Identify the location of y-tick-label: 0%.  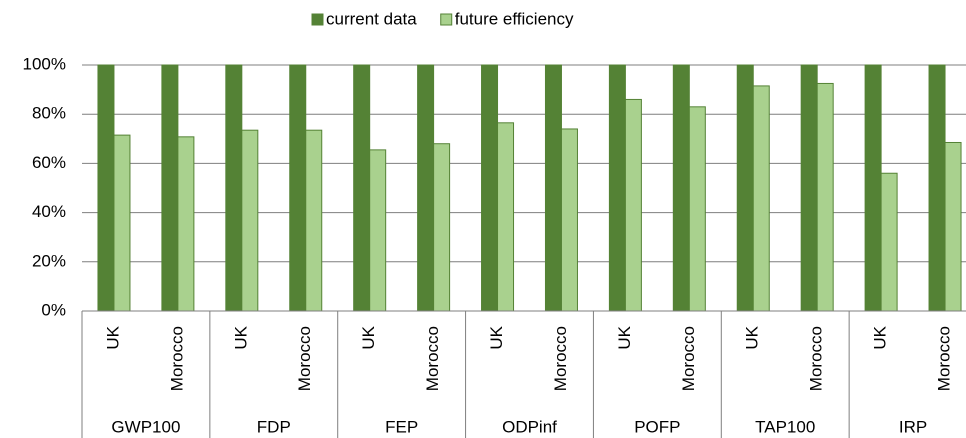
(53, 309).